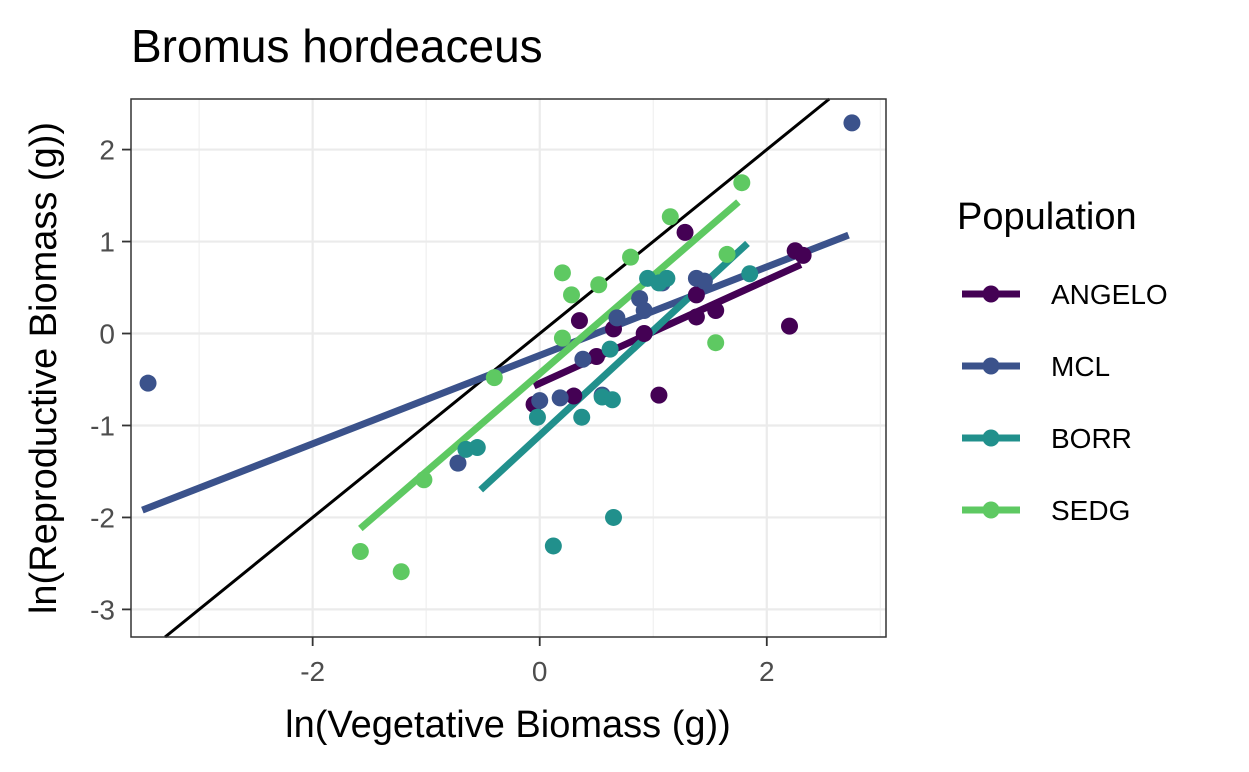  I want to click on legend-item-sedg: SEDG, so click(1046, 510).